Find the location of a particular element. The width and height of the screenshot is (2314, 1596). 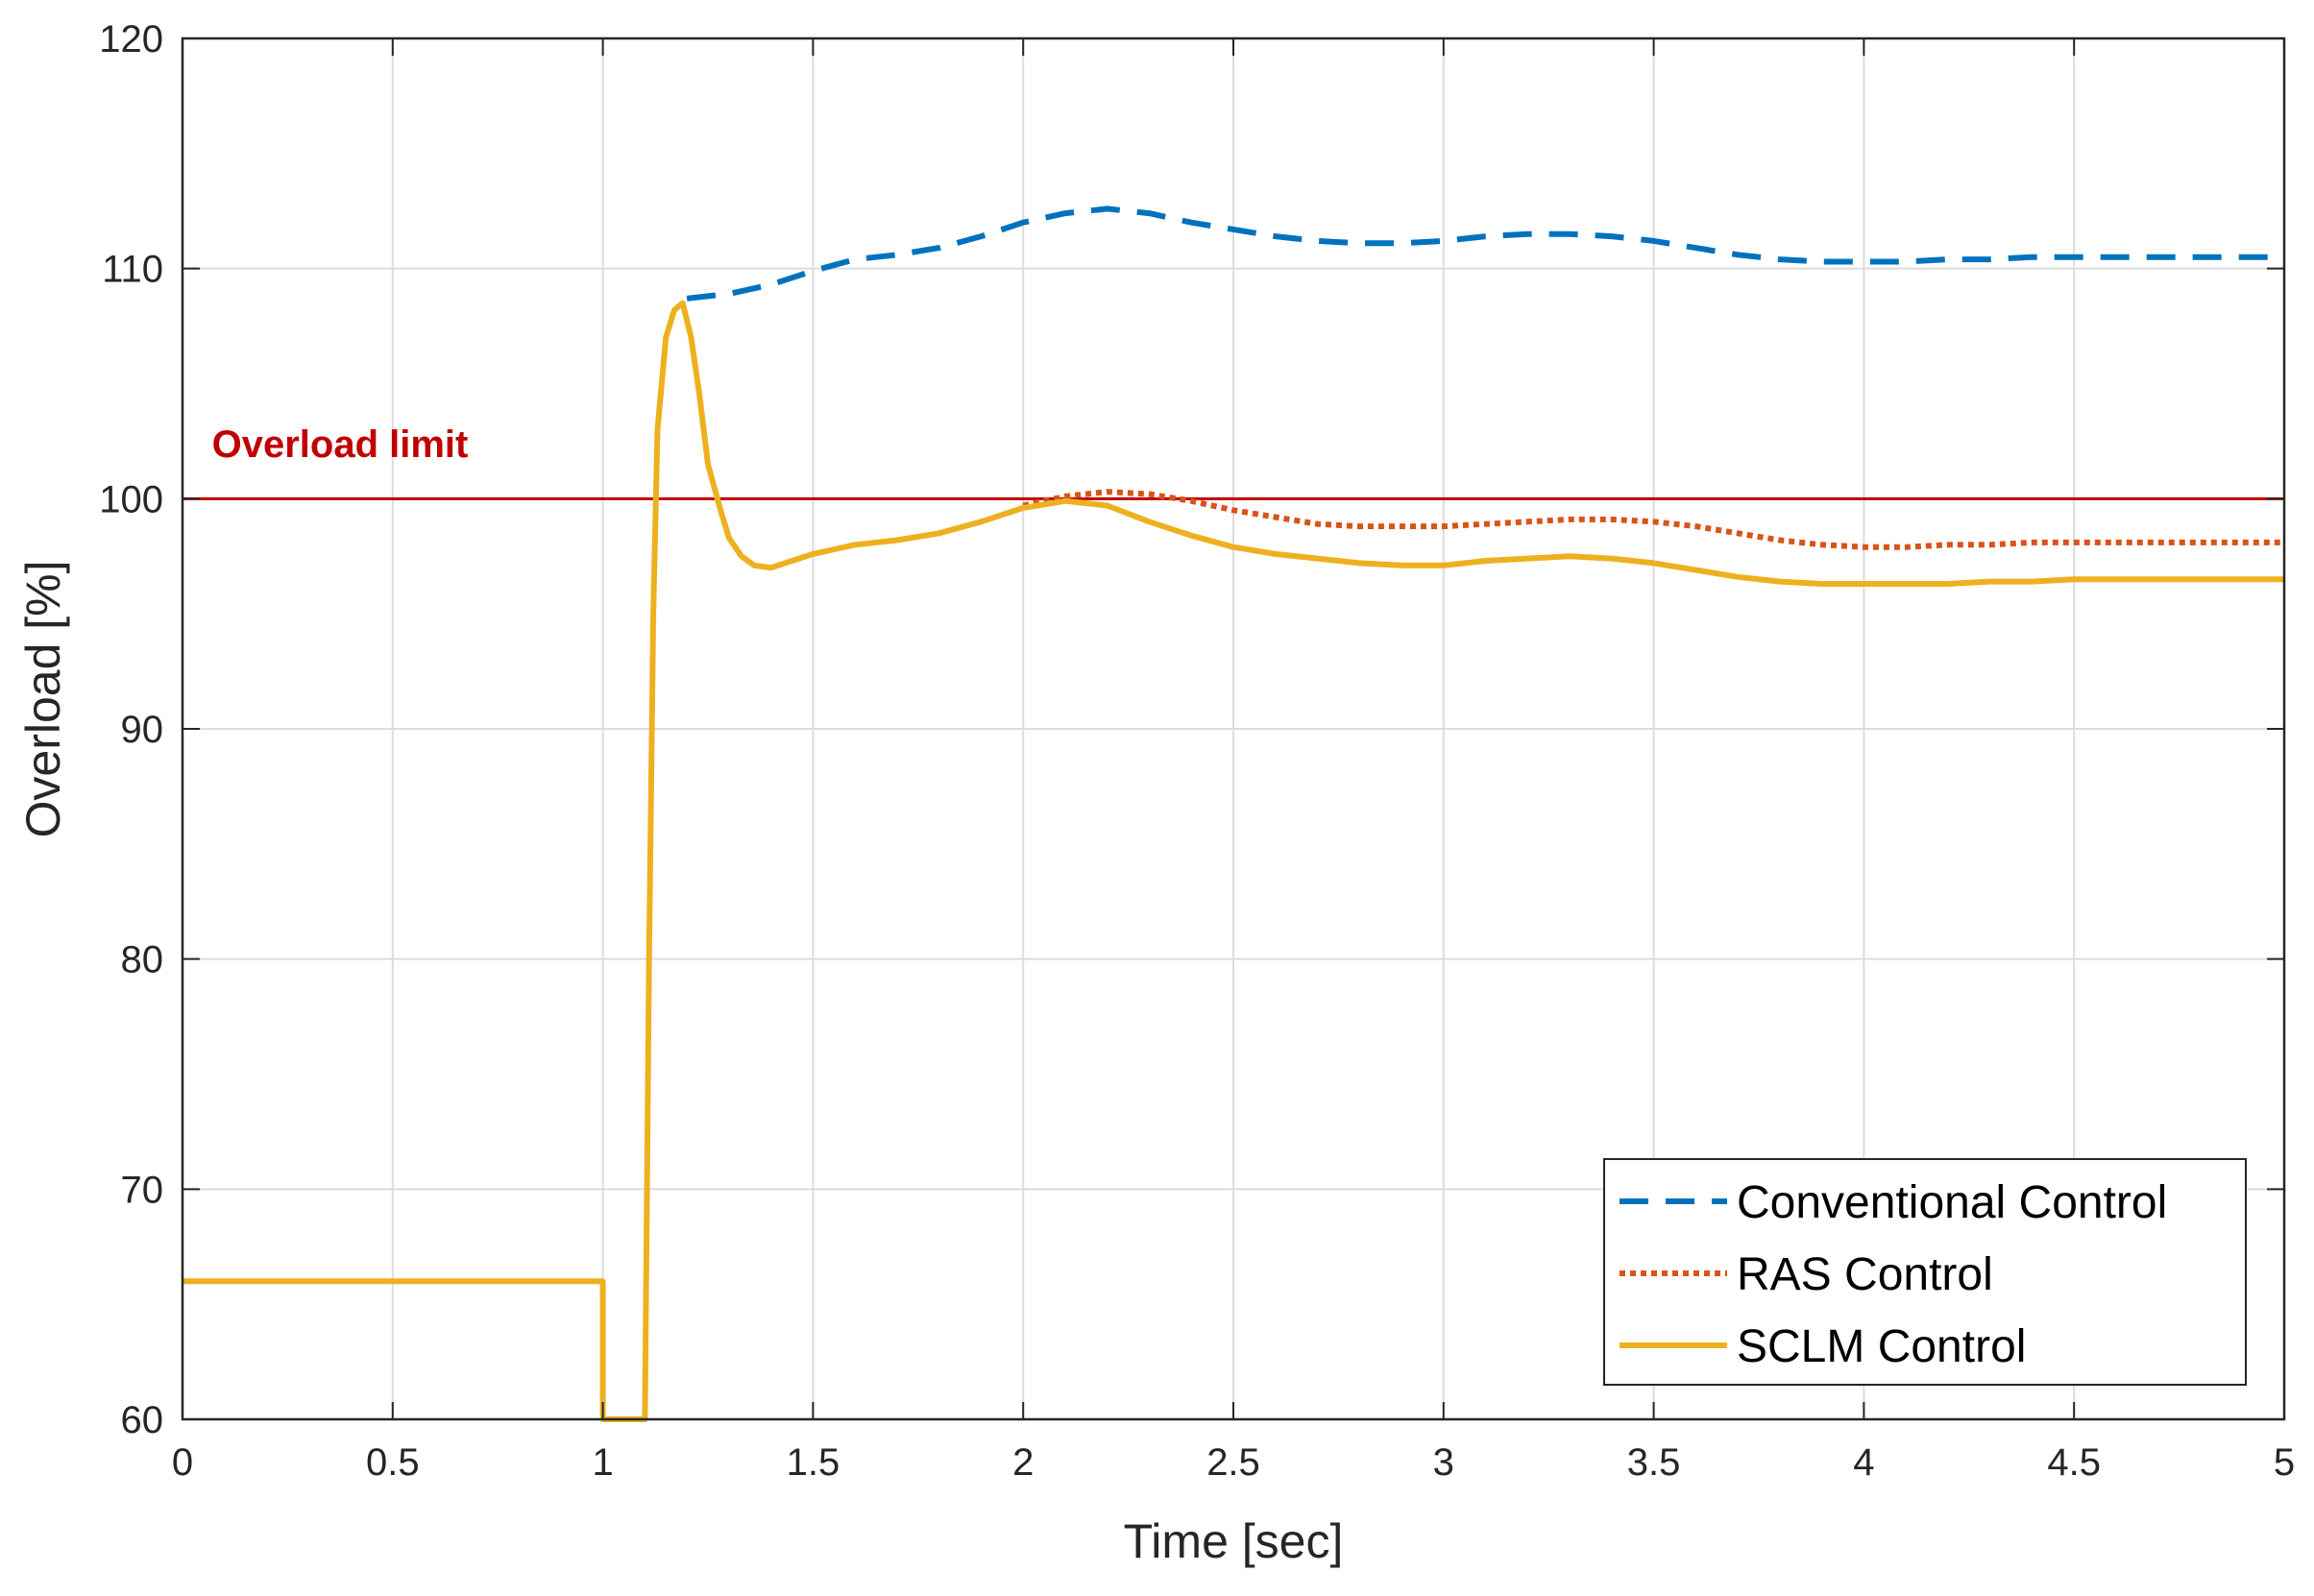

series-line-conventional-control is located at coordinates (1485, 254).